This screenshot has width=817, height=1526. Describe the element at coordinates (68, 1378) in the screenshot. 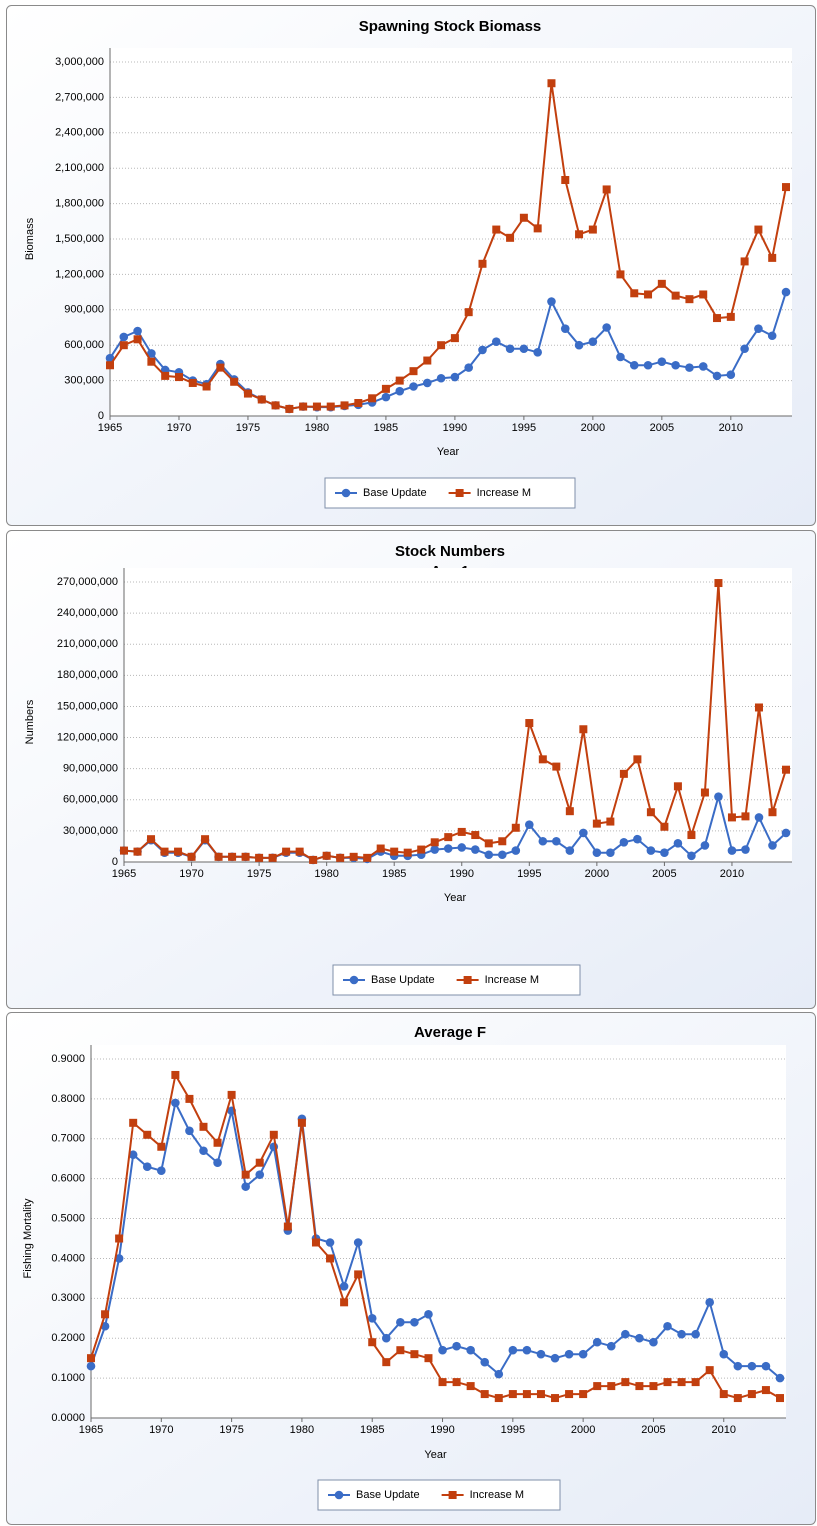

I see `y-tick-label: 0.1000` at that location.